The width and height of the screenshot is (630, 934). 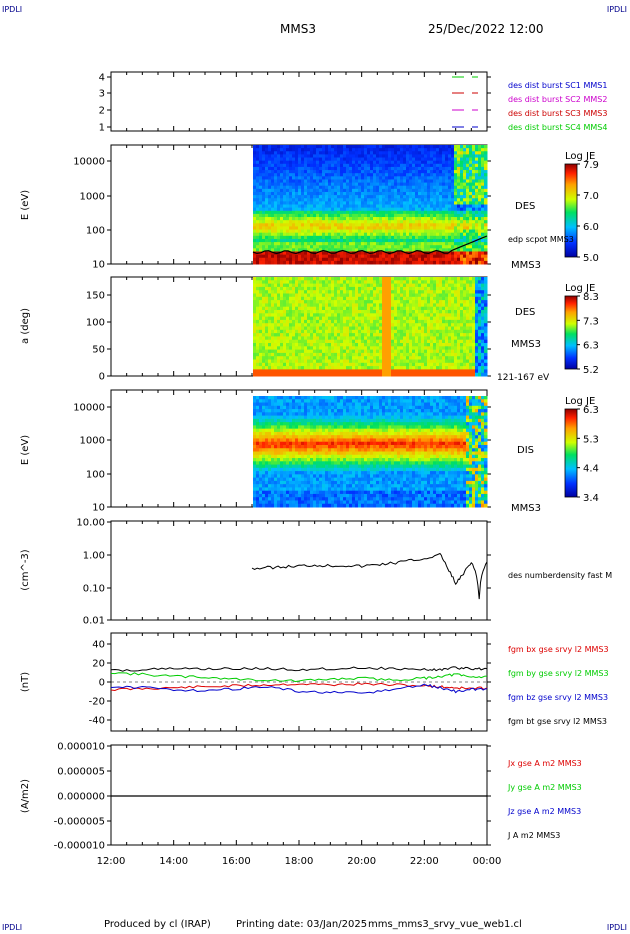 I want to click on footer-config: mms_mms3_srvy_vue_web1.cl, so click(x=445, y=924).